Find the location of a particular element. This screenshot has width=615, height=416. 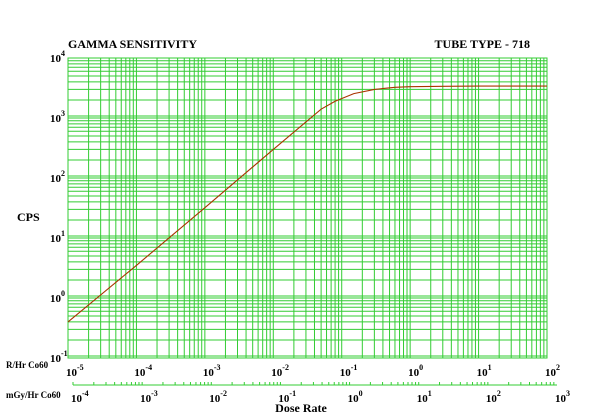

x-tick-label-r-hr: 10⁻⁴ is located at coordinates (143, 371).